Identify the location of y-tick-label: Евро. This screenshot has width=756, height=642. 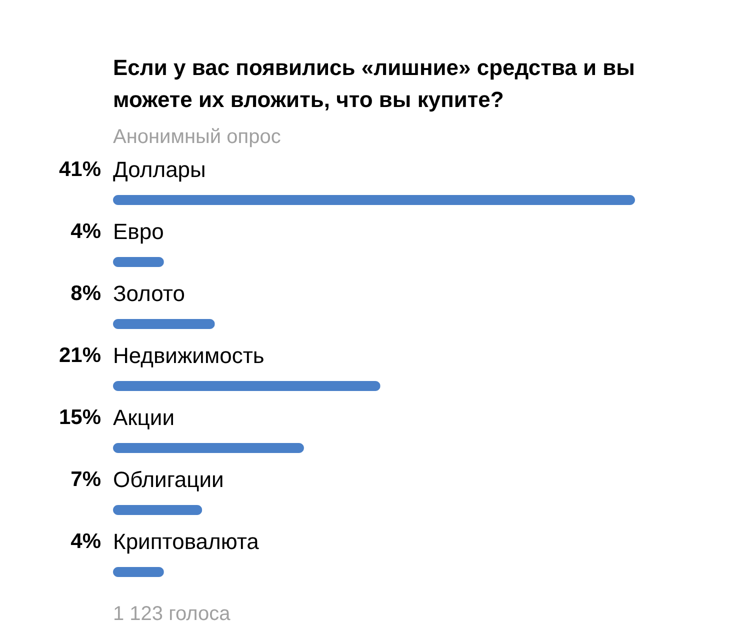
(138, 231).